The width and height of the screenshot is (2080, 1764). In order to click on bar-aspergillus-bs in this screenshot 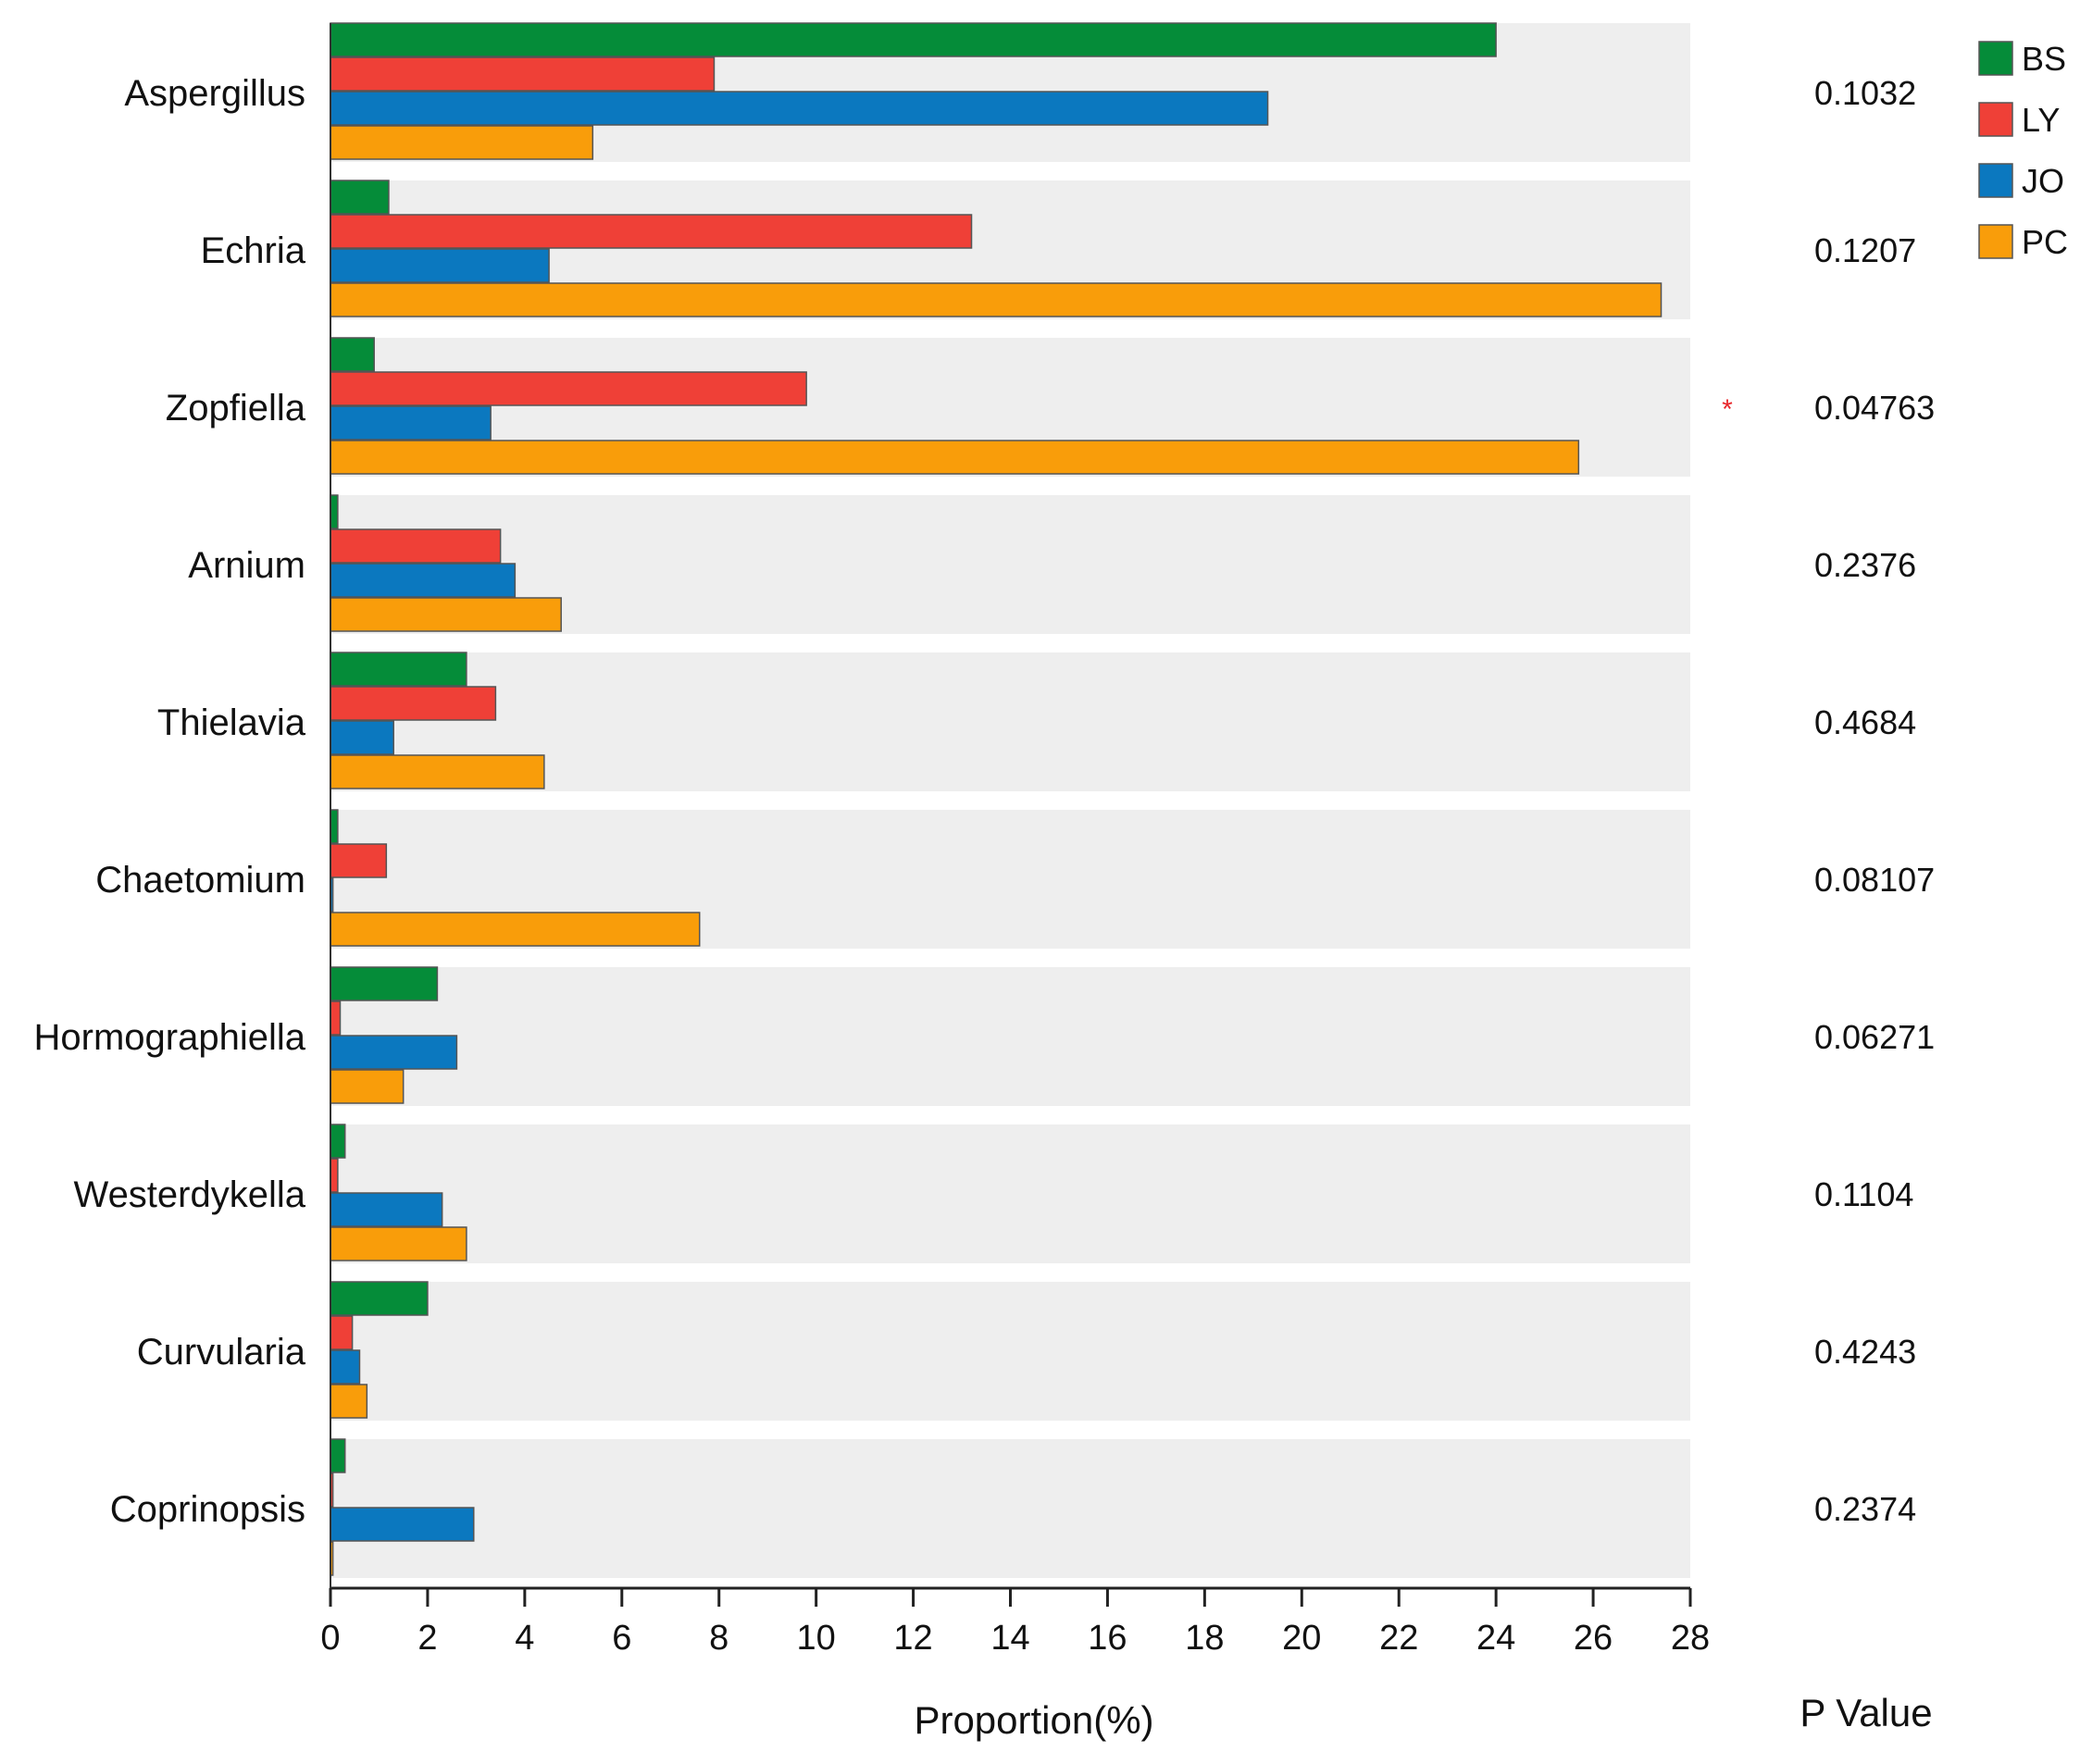, I will do `click(913, 39)`.